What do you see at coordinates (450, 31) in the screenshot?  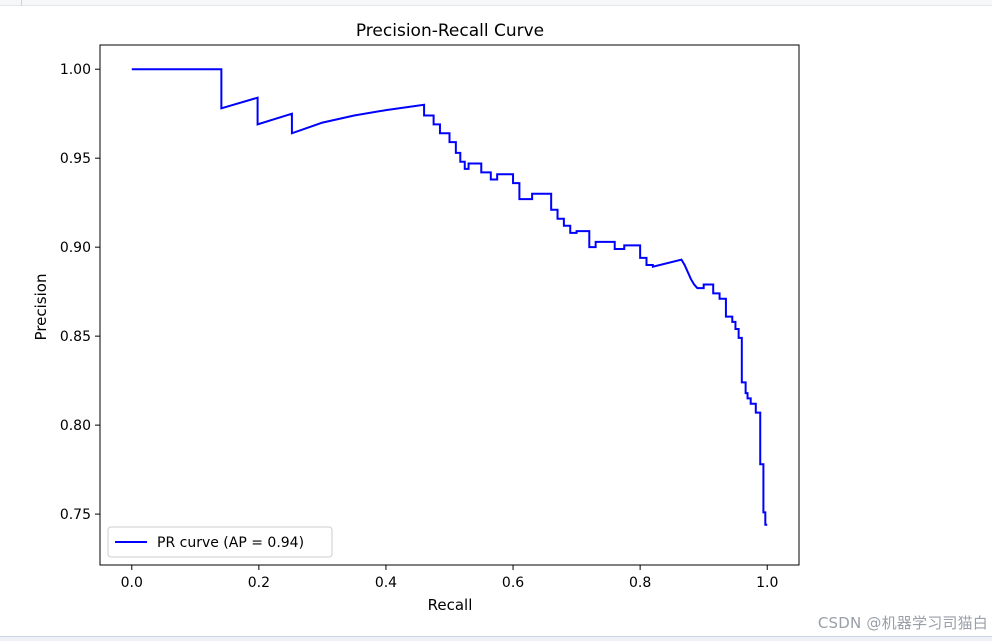 I see `chart-title: Precision-Recall Curve` at bounding box center [450, 31].